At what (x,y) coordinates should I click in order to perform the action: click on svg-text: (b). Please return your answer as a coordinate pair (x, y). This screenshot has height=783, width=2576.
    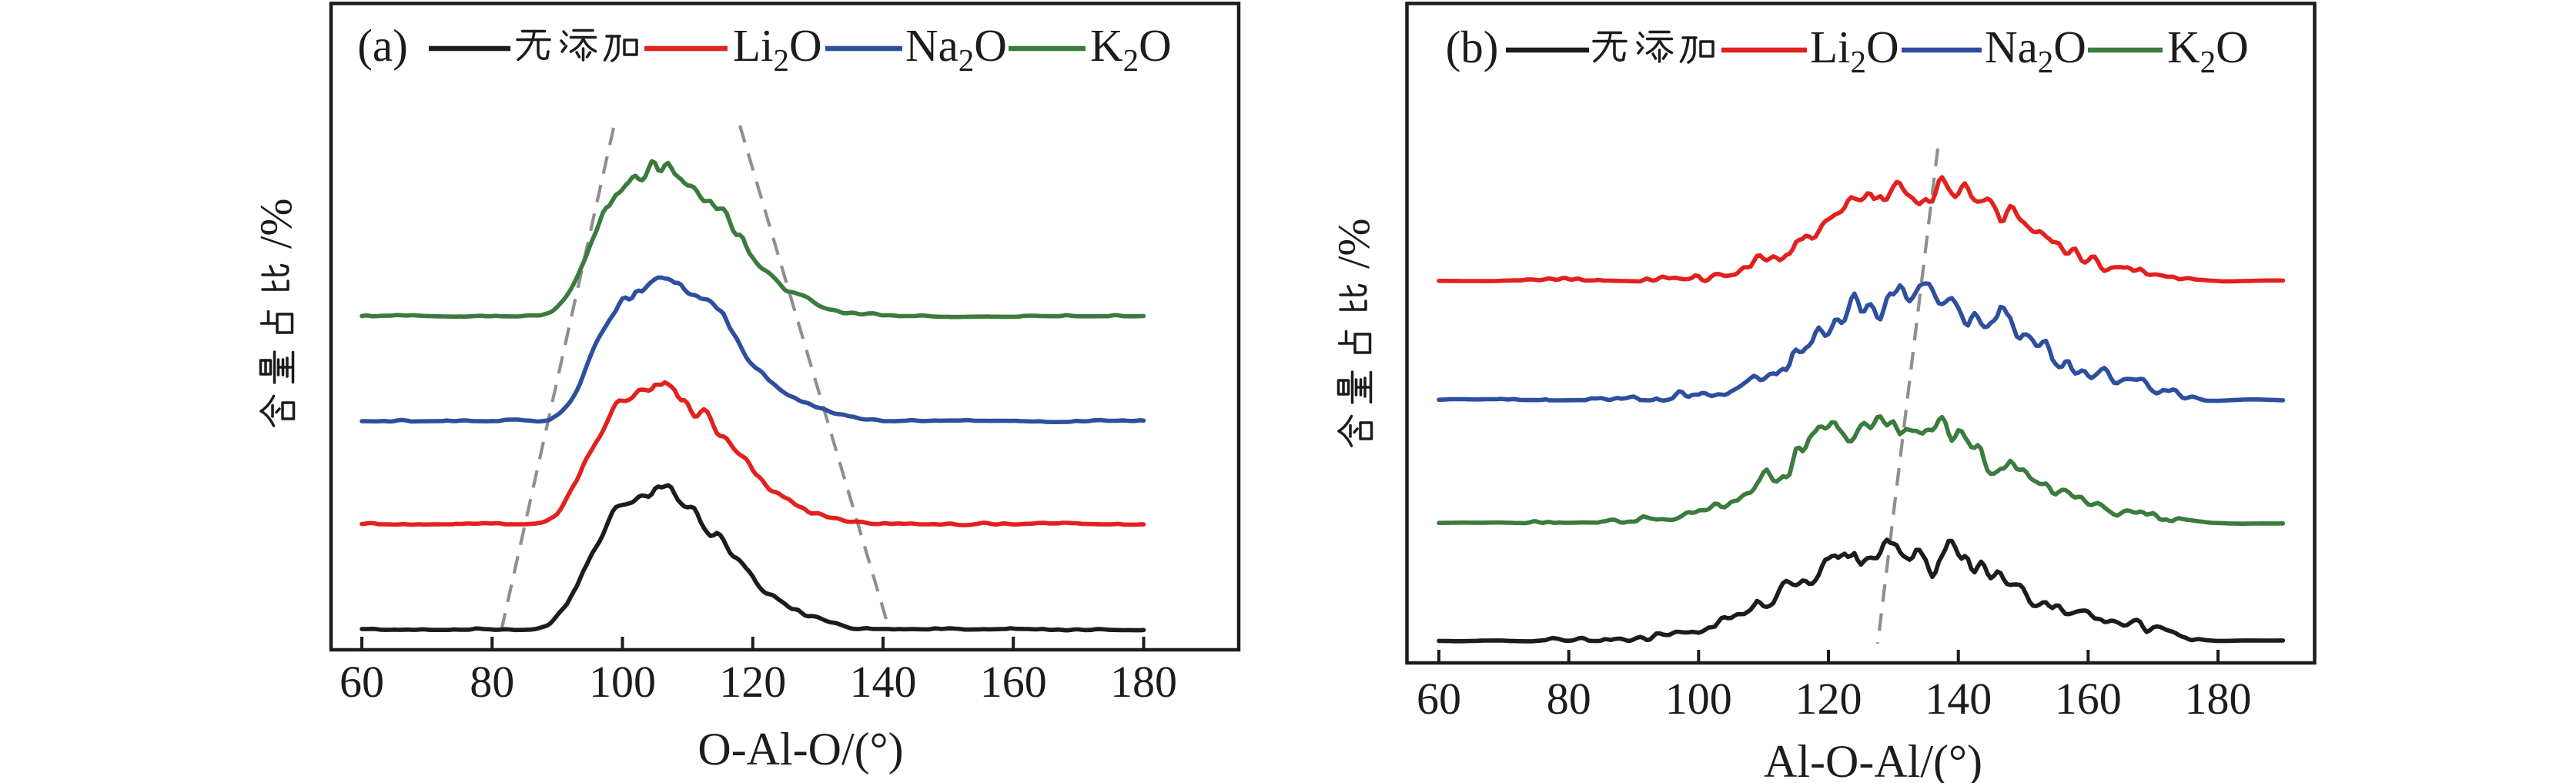
    Looking at the image, I should click on (1472, 47).